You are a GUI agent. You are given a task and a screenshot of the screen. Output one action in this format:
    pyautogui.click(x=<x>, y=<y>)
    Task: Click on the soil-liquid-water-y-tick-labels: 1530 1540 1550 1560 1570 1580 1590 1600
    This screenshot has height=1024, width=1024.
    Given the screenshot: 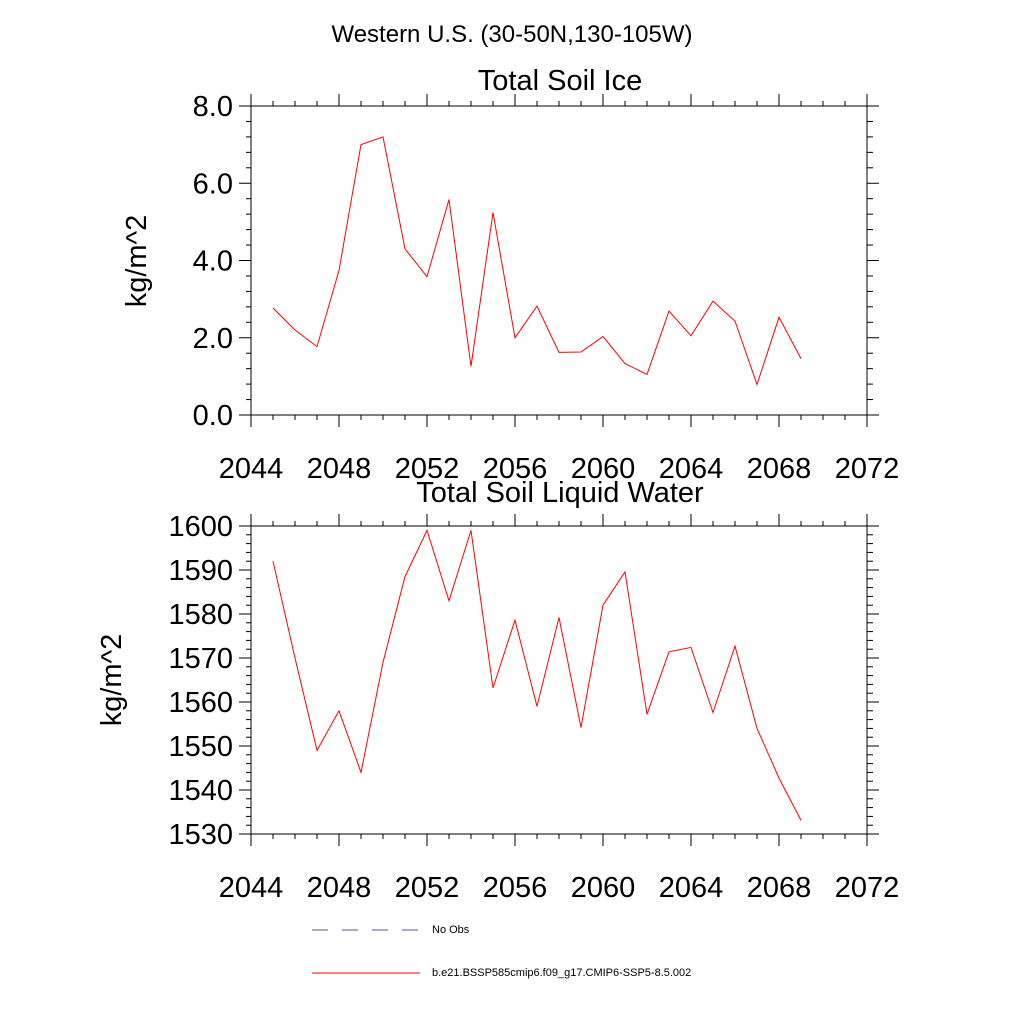 What is the action you would take?
    pyautogui.click(x=200, y=681)
    